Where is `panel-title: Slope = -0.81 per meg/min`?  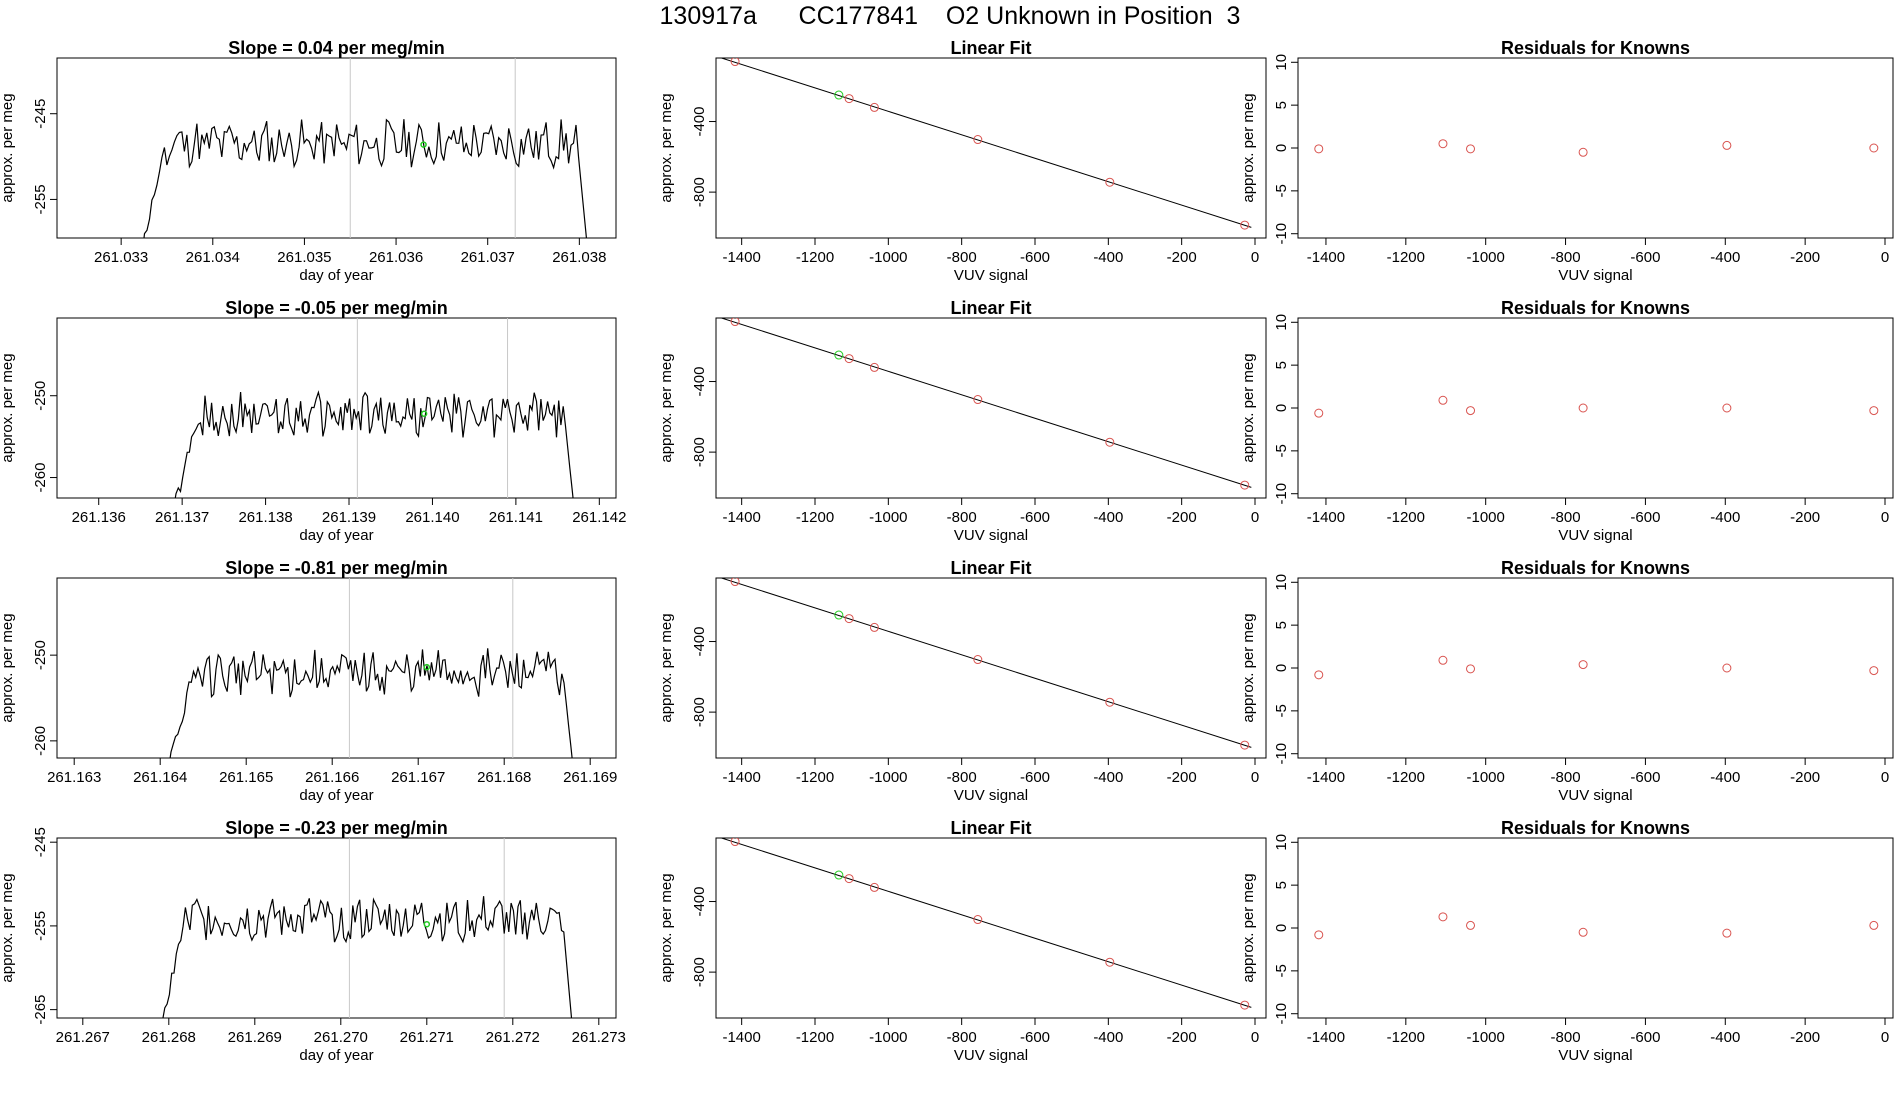 panel-title: Slope = -0.81 per meg/min is located at coordinates (336, 568).